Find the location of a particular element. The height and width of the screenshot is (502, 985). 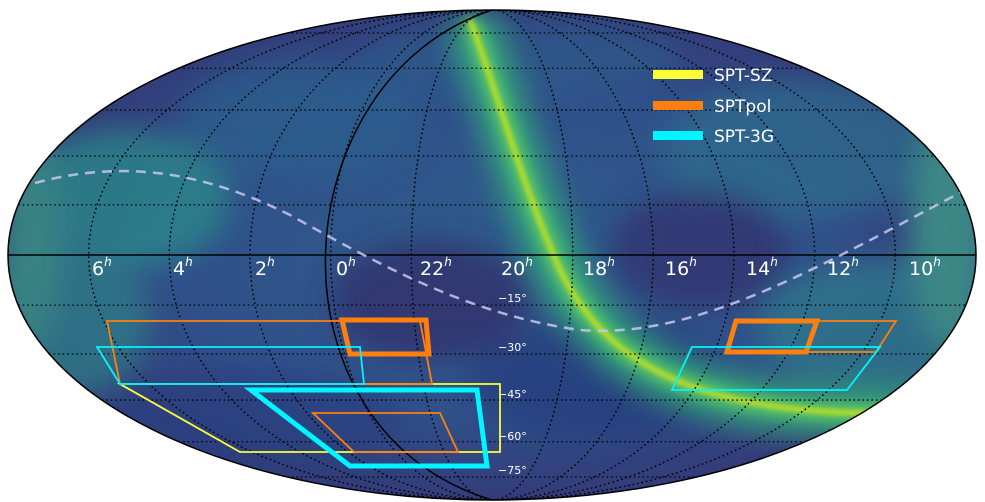

ra-label-hour: 14 is located at coordinates (758, 269).